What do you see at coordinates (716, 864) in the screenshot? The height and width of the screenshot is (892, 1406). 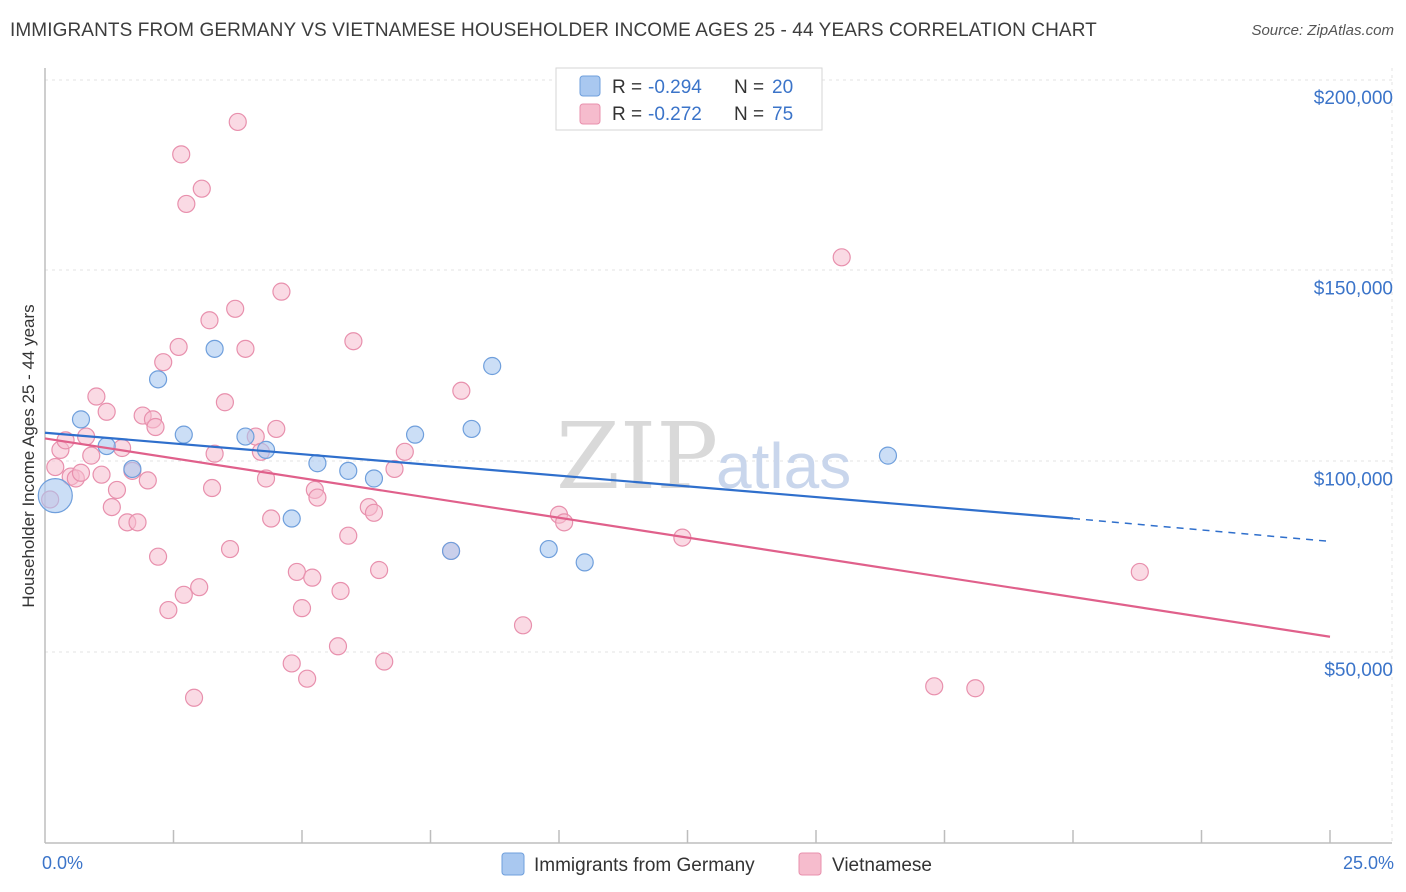 I see `bottom-legend: Immigrants from Germany Vietnamese` at bounding box center [716, 864].